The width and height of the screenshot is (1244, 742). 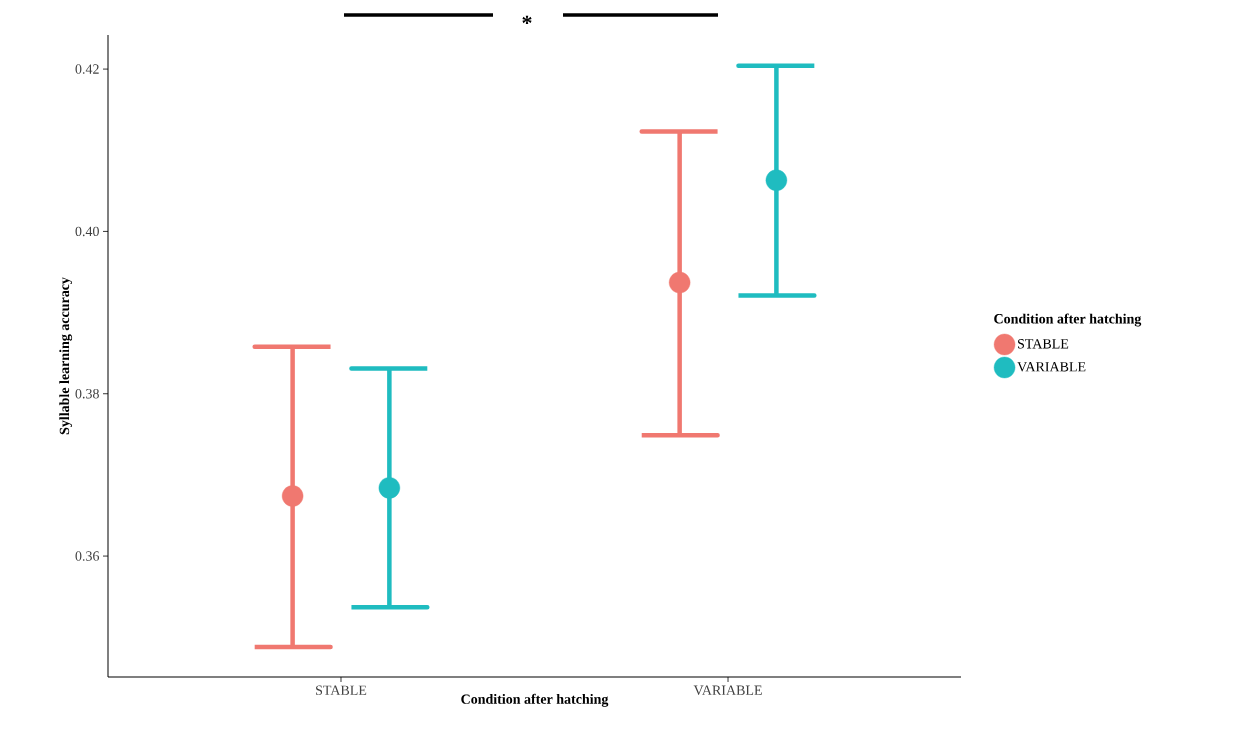 I want to click on legend-label: VARIABLE, so click(x=1051, y=367).